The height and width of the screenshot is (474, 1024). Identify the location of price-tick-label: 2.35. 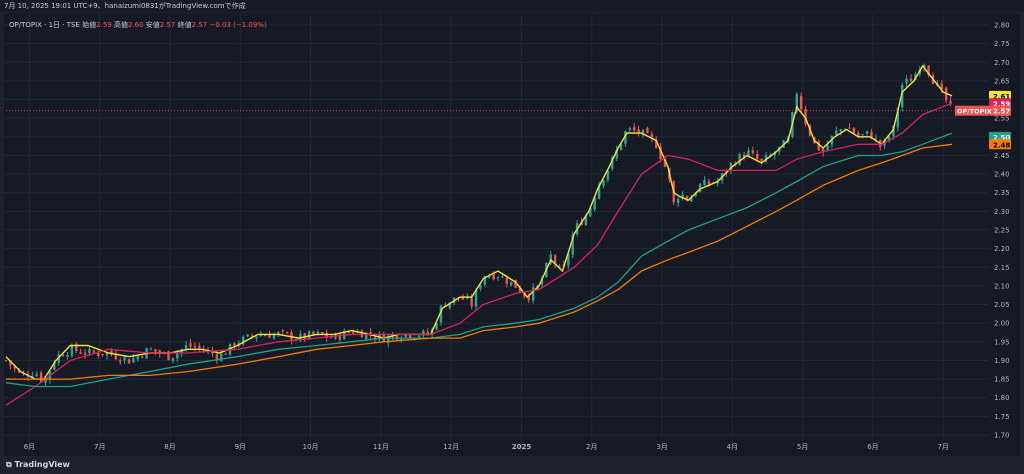
(1002, 193).